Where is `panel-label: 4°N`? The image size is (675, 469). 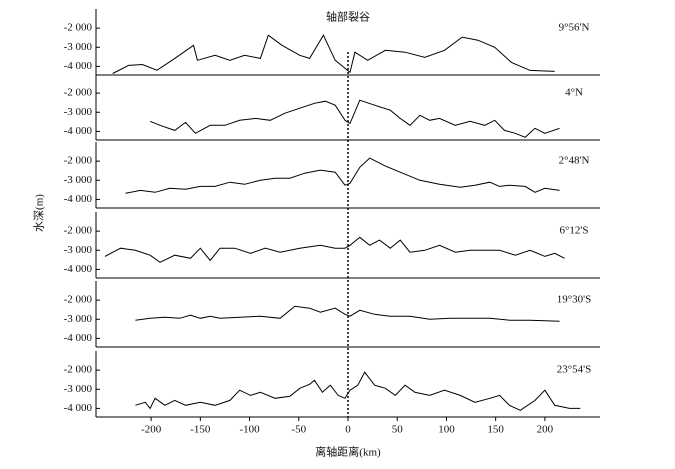 panel-label: 4°N is located at coordinates (574, 93).